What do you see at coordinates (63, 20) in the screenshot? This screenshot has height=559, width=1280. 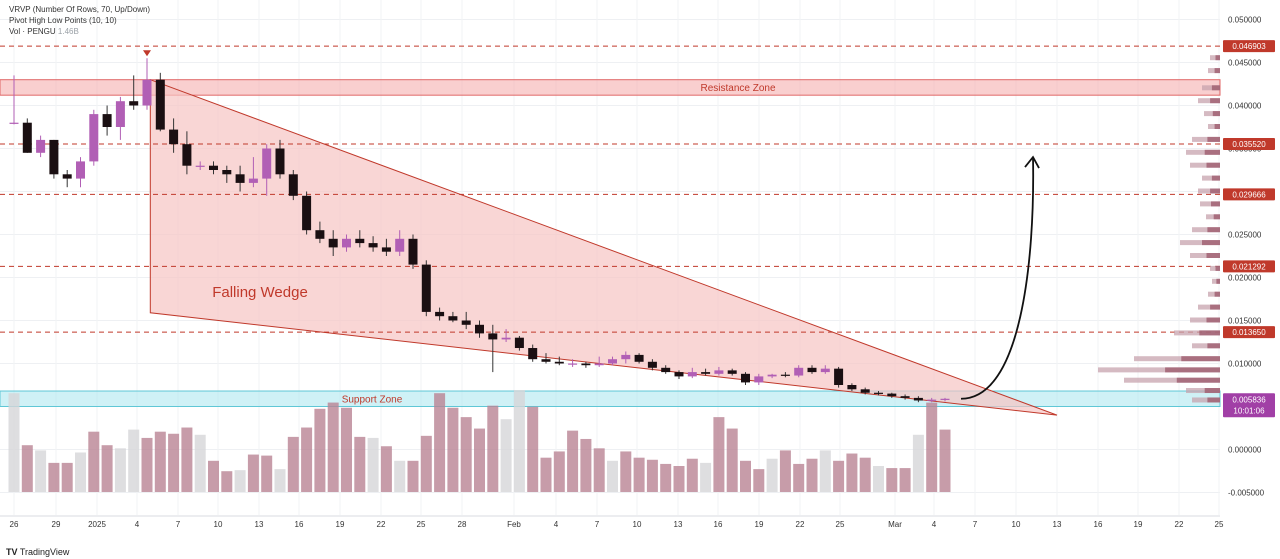 I see `legend-pivot: Pivot High Low Points (10, 10)` at bounding box center [63, 20].